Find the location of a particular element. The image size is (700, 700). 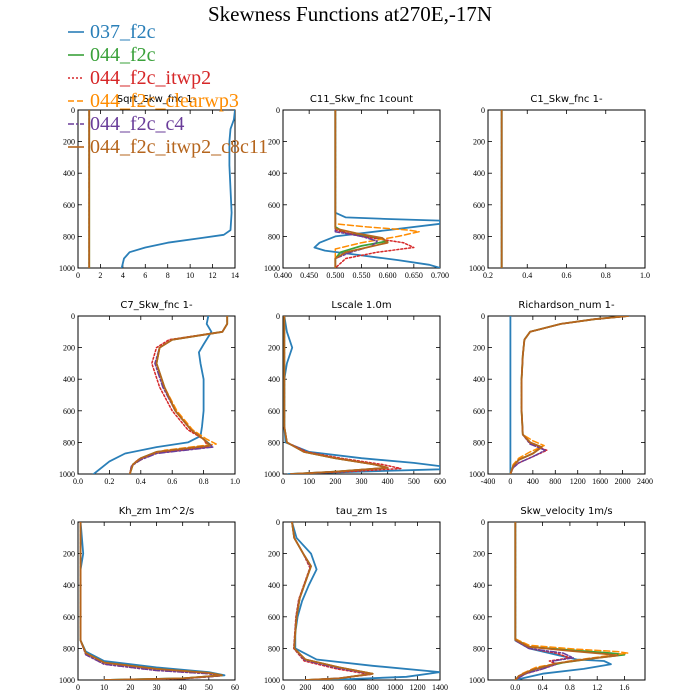

x-tick-label: 1400 is located at coordinates (440, 687).